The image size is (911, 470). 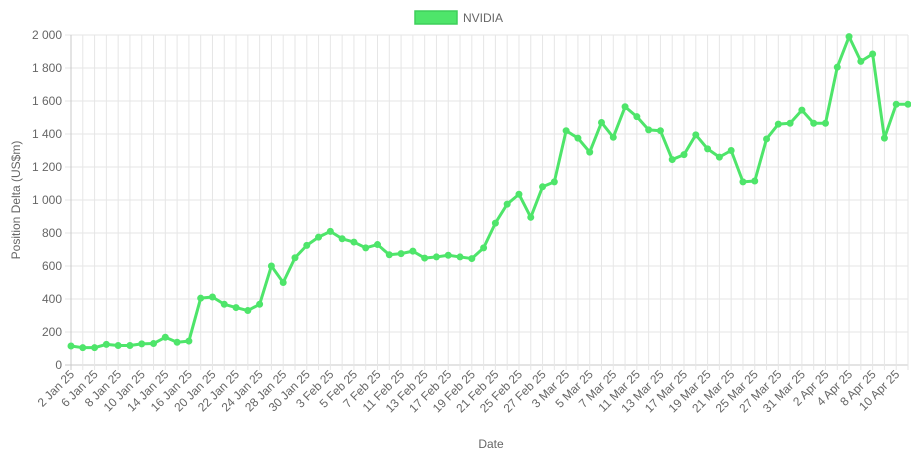 I want to click on y-tick-label: 400, so click(x=52, y=299).